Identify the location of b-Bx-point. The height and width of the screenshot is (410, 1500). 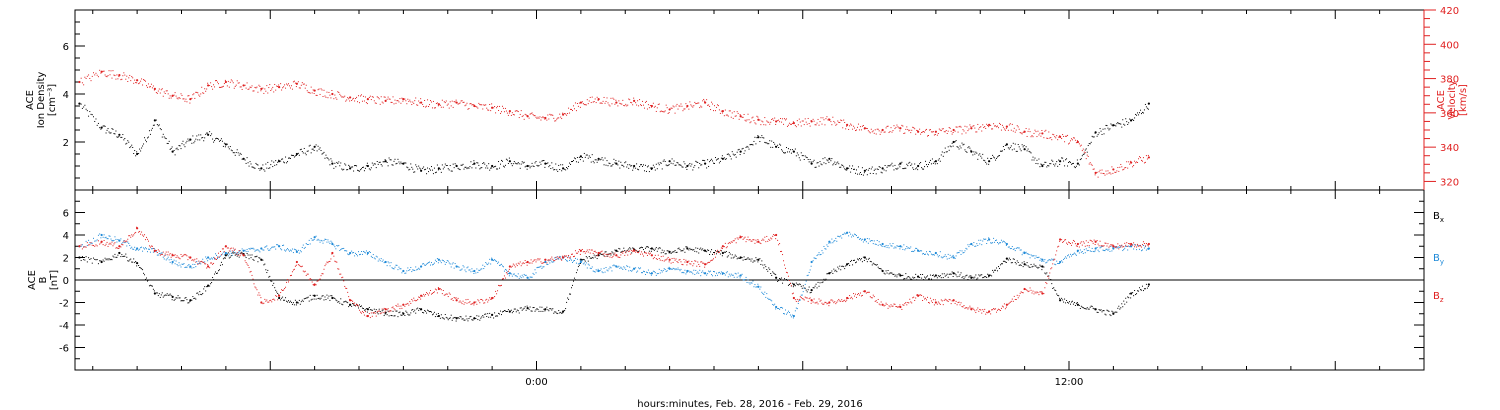
(438, 316).